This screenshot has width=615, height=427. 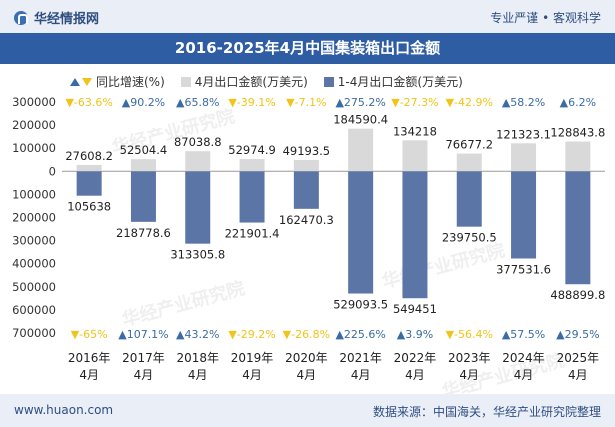 What do you see at coordinates (307, 151) in the screenshot?
I see `data-label-april: 49193.5` at bounding box center [307, 151].